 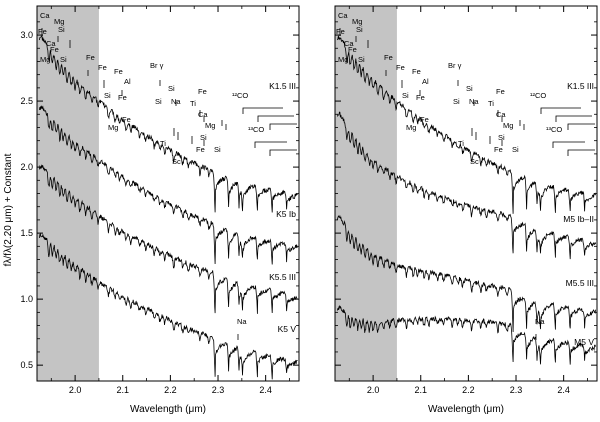 I want to click on y-tick-label: 1.5, so click(x=26, y=233).